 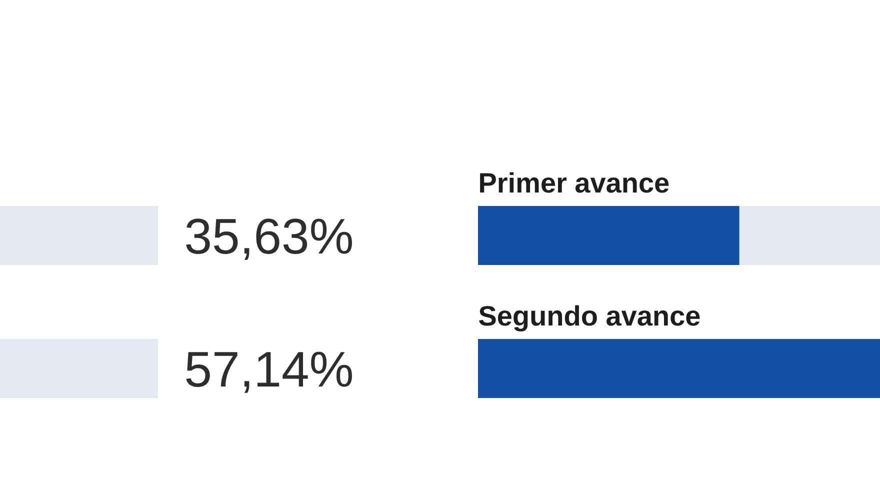 I want to click on y-tick-label: Primer avance, so click(x=574, y=182).